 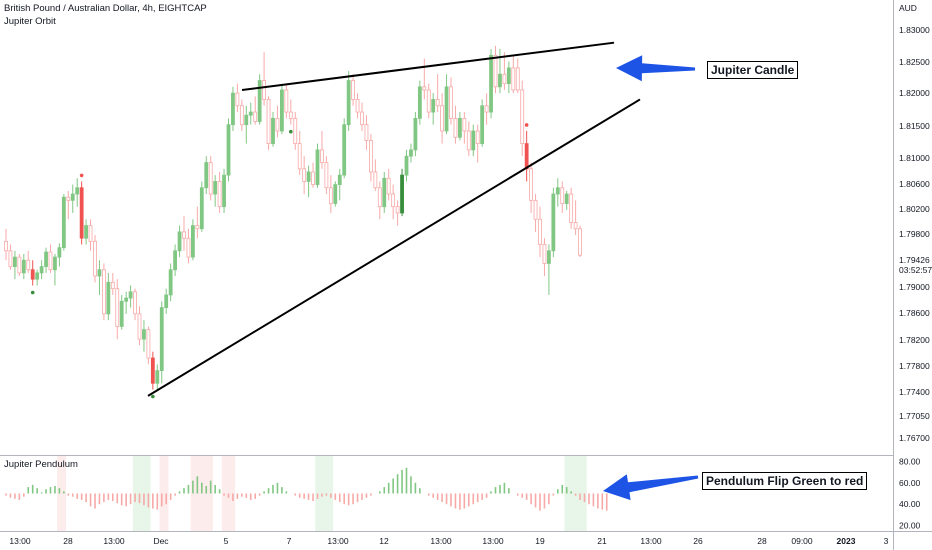 I want to click on price-tick-label: 1.78600, so click(x=914, y=313).